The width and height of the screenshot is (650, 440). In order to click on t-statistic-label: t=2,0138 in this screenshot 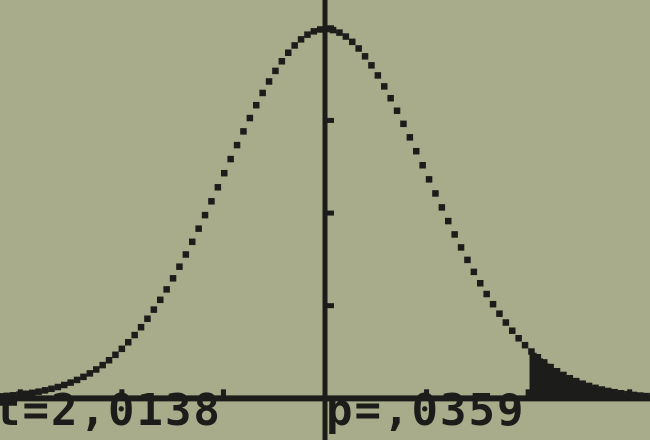, I will do `click(111, 410)`.